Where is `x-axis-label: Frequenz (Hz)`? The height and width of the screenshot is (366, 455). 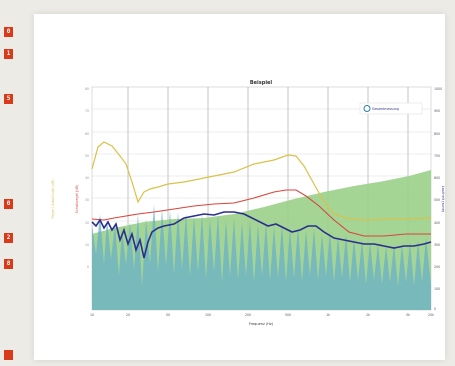 x-axis-label: Frequenz (Hz) is located at coordinates (261, 324).